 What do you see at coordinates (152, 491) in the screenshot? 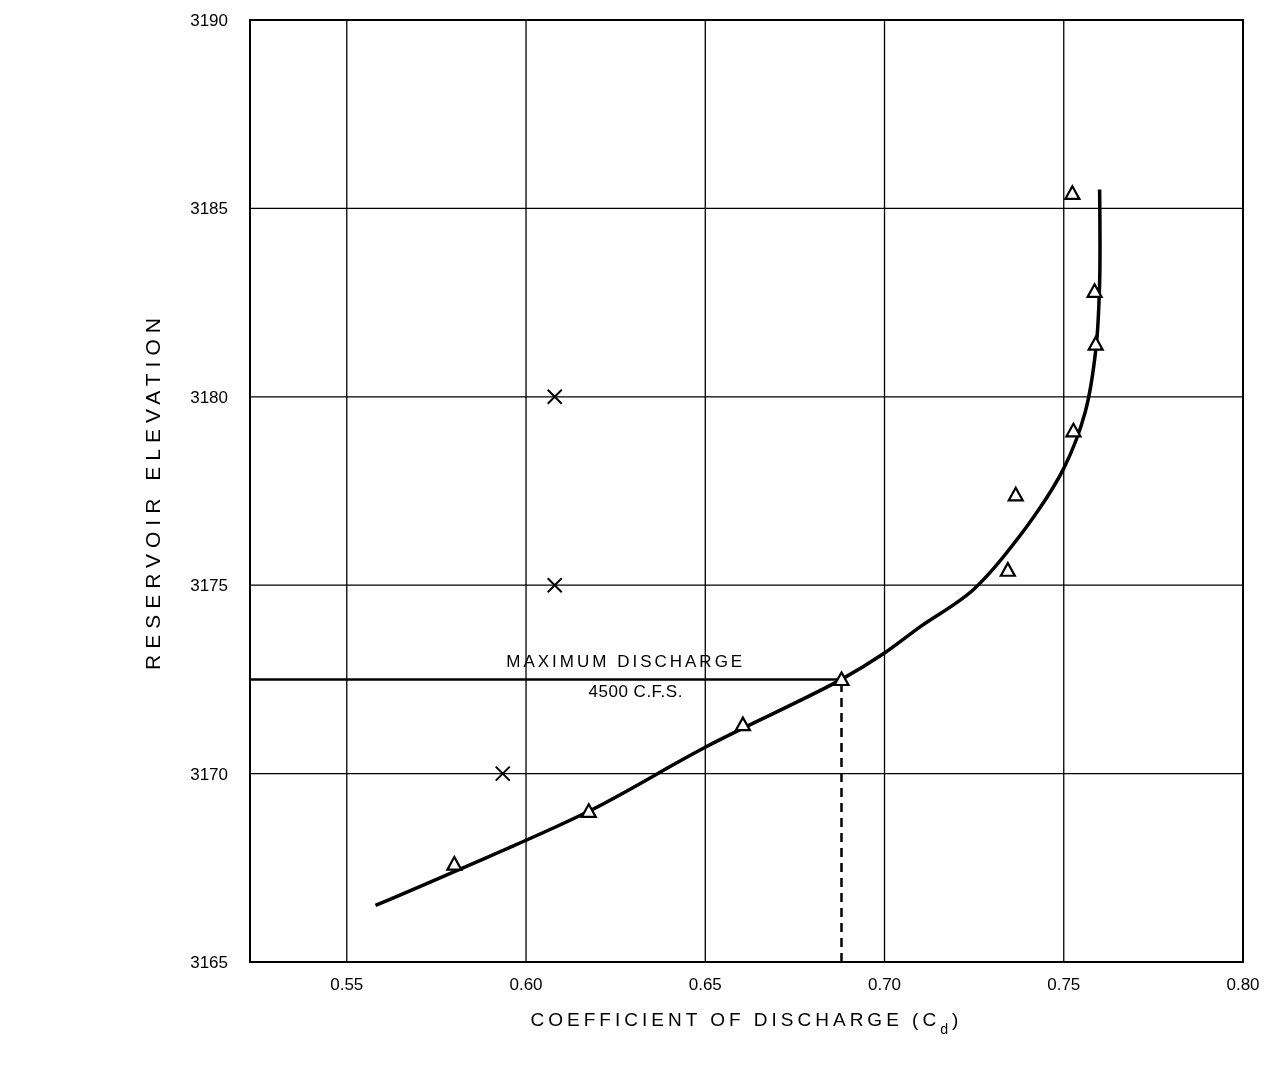
I see `y-axis-title: RESERVOIR ELEVATION` at bounding box center [152, 491].